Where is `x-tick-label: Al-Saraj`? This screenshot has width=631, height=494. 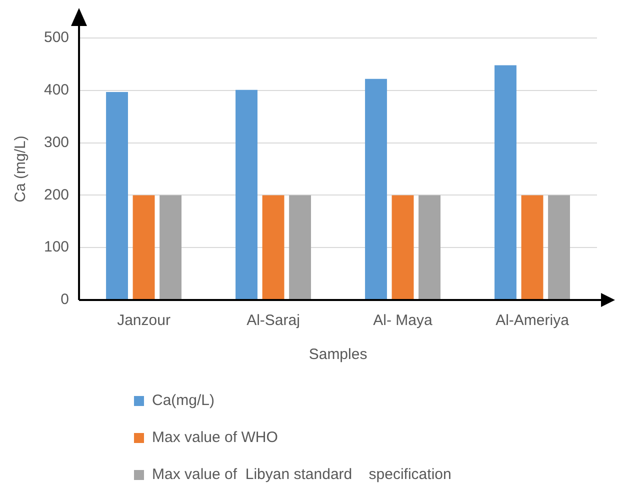 x-tick-label: Al-Saraj is located at coordinates (273, 321).